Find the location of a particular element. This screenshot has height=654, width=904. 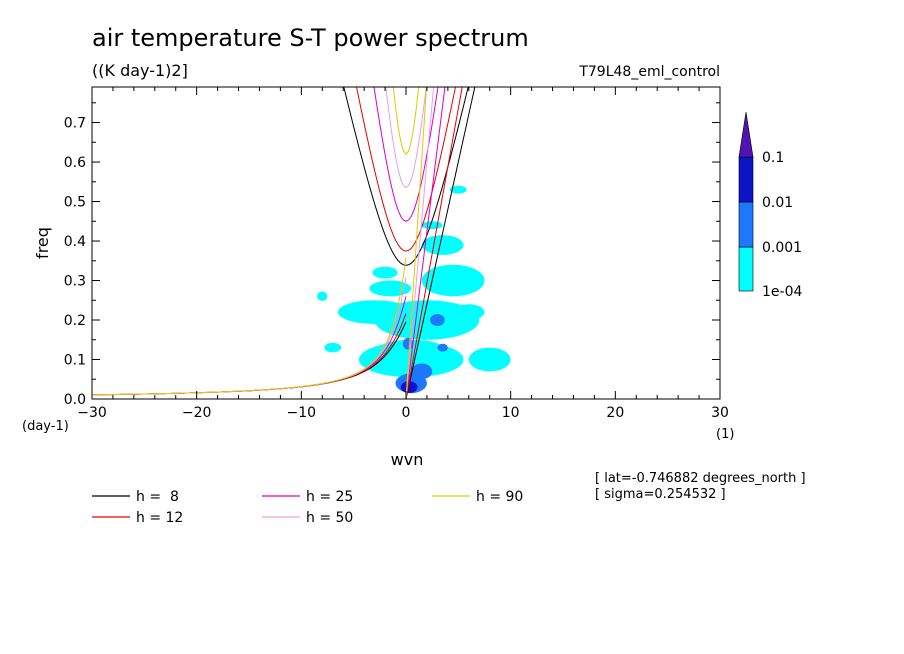

curve-h12-ig is located at coordinates (406, 169).